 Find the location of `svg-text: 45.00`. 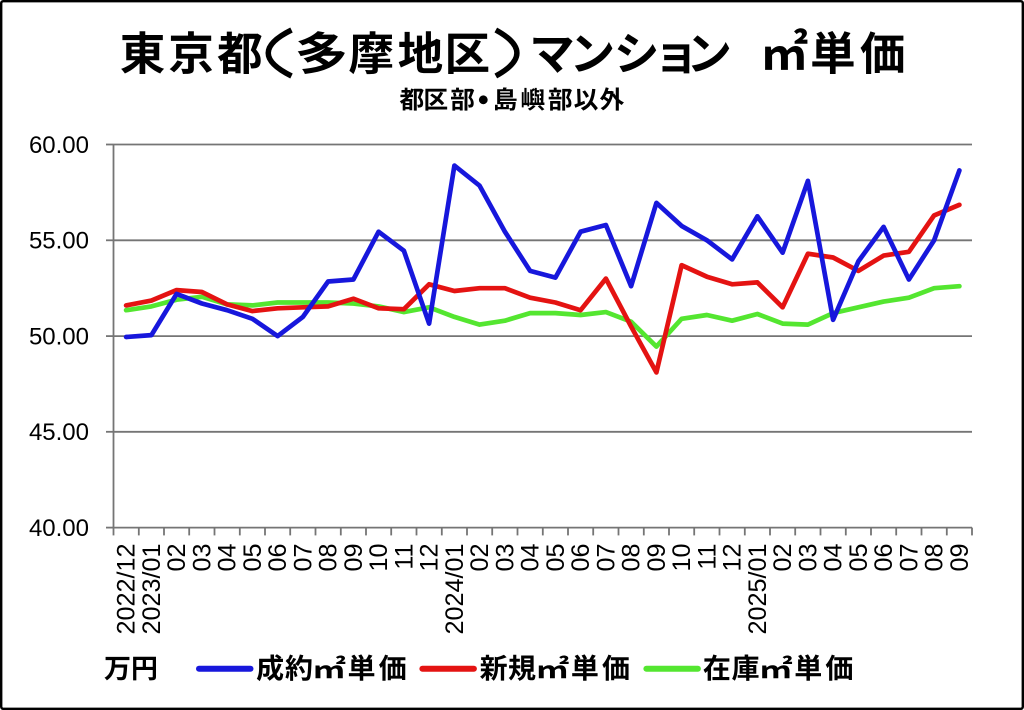

svg-text: 45.00 is located at coordinates (59, 432).